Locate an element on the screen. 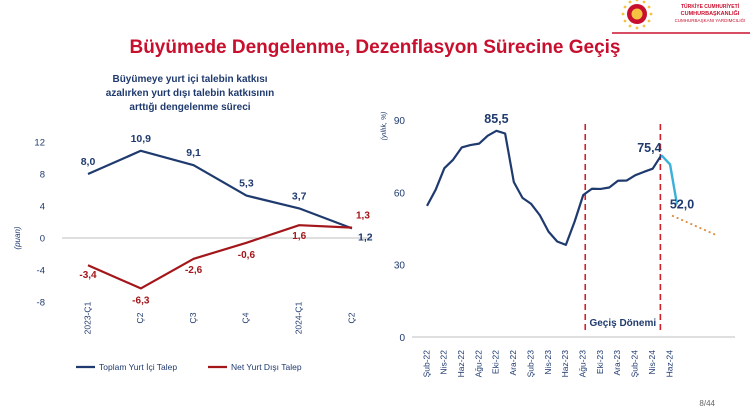 This screenshot has width=750, height=416. right-series is located at coordinates (572, 187).